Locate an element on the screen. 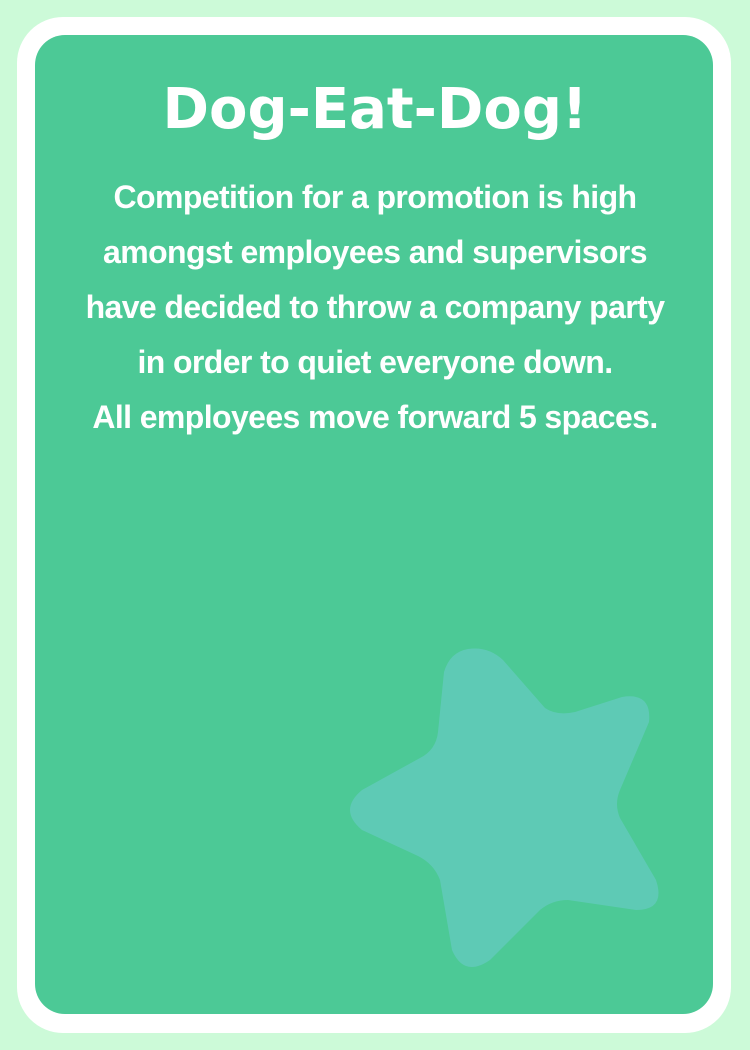  card-body-line: Competition for a promotion is high is located at coordinates (375, 197).